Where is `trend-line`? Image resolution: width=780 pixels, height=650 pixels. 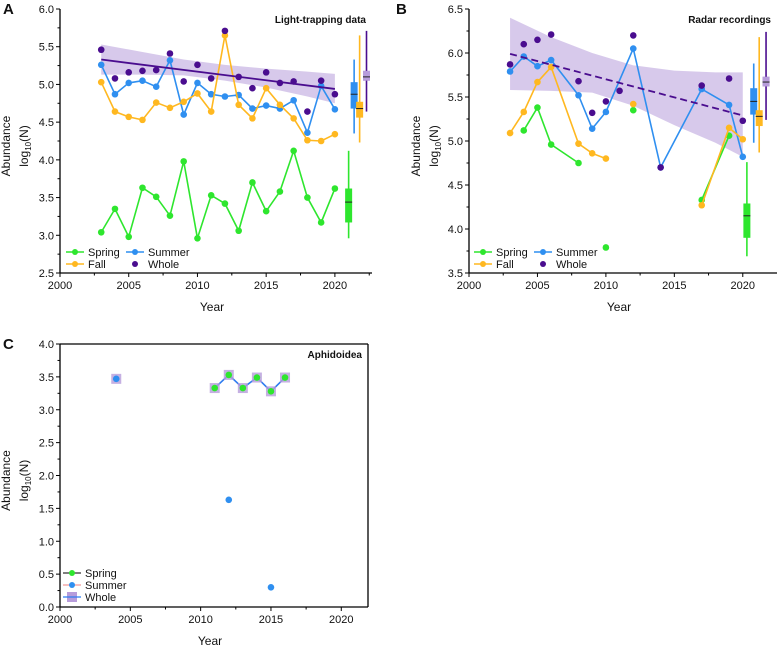
trend-line is located at coordinates (218, 74).